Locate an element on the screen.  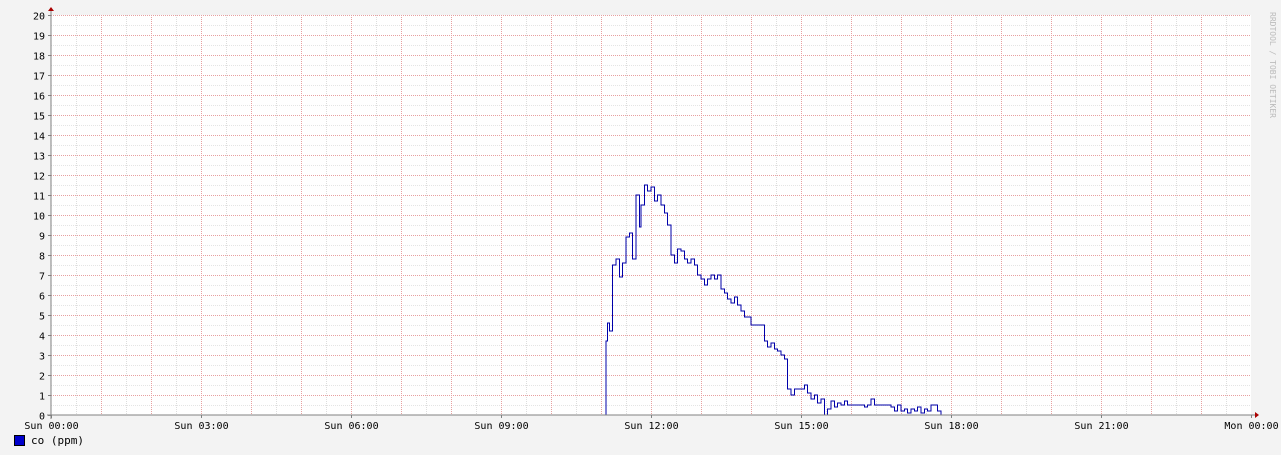
y-tick-label: 20 is located at coordinates (39, 17).